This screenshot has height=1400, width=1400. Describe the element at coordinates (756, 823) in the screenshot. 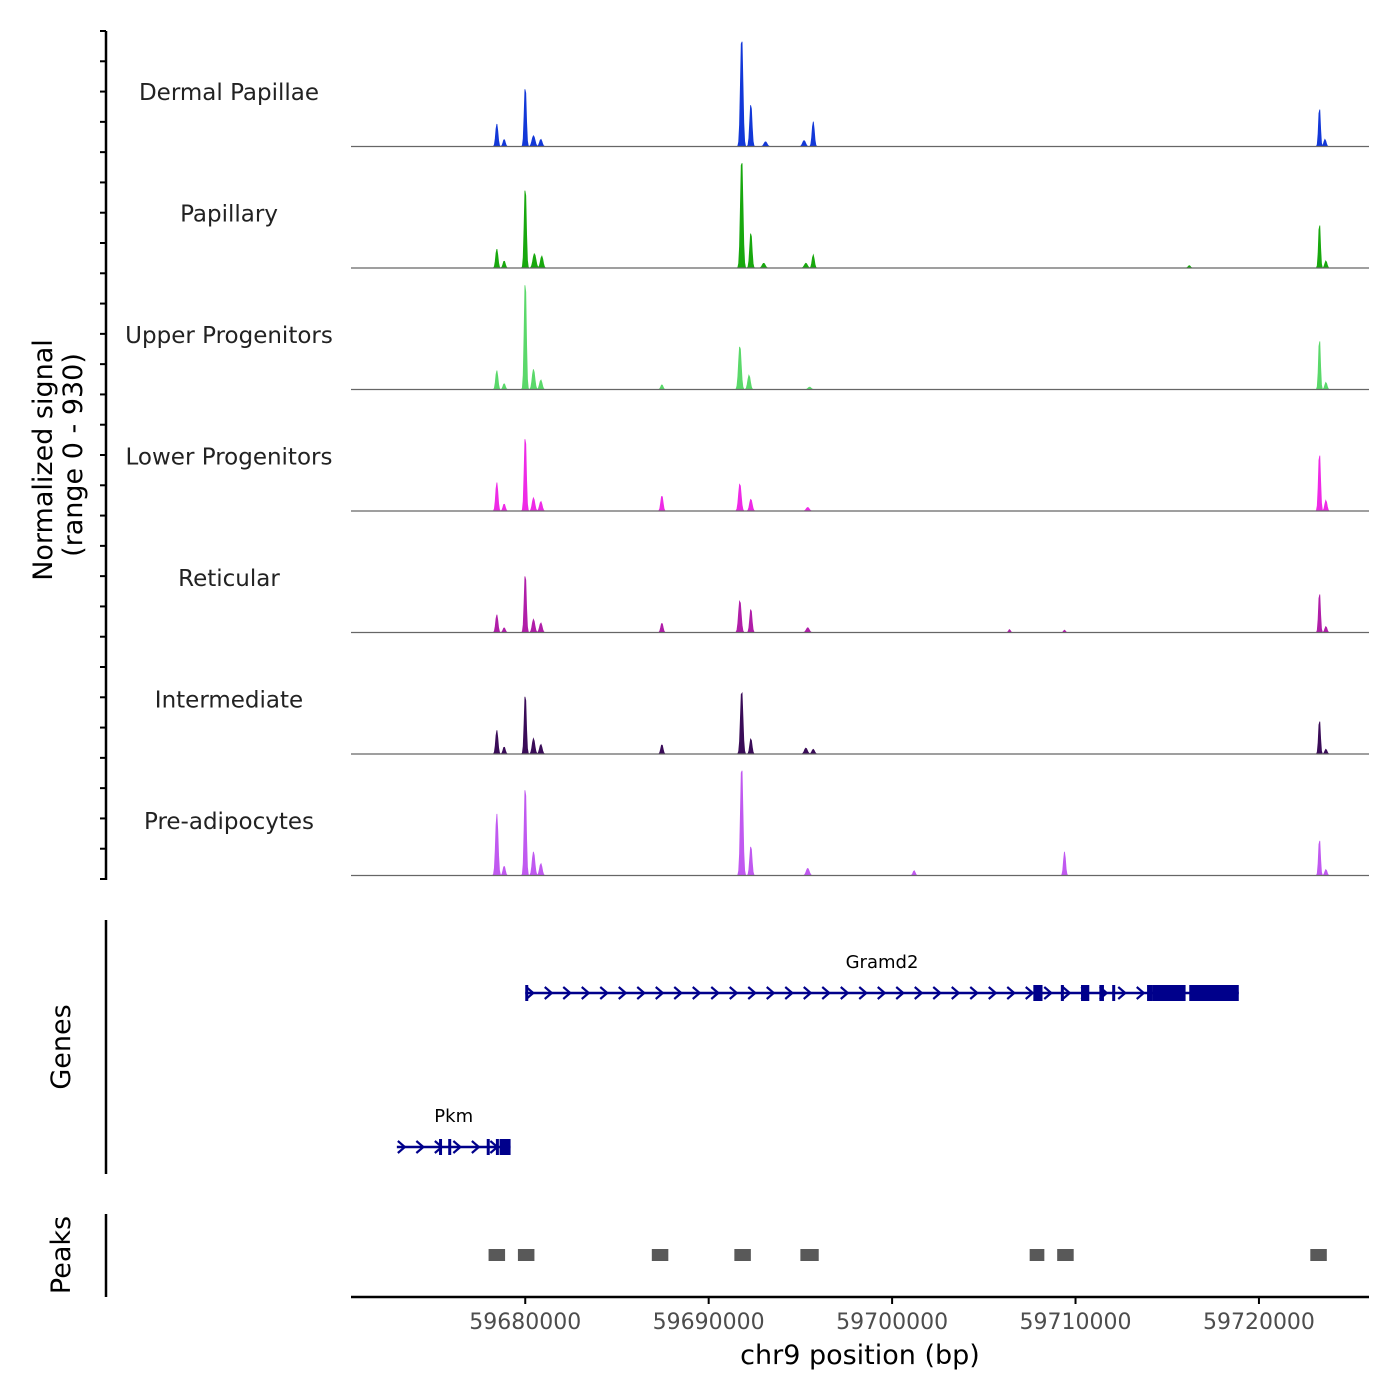

I see `track-pre-adipocytes: Pre-adipocytes` at that location.